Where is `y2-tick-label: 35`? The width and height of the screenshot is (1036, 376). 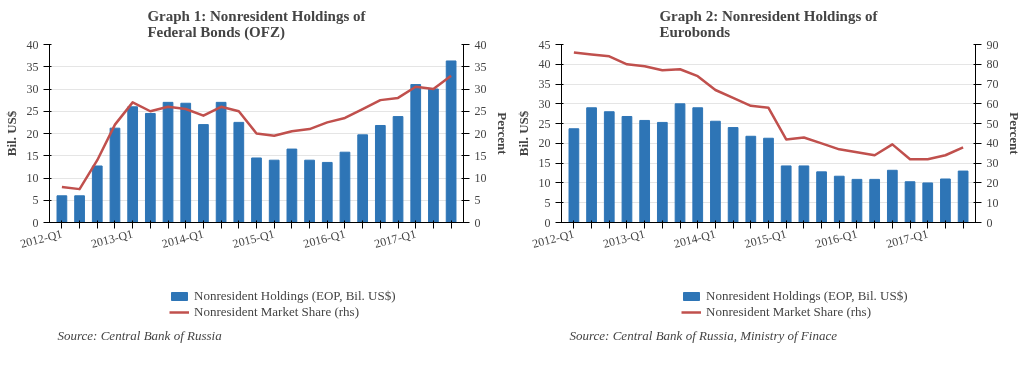
y2-tick-label: 35 is located at coordinates (480, 66).